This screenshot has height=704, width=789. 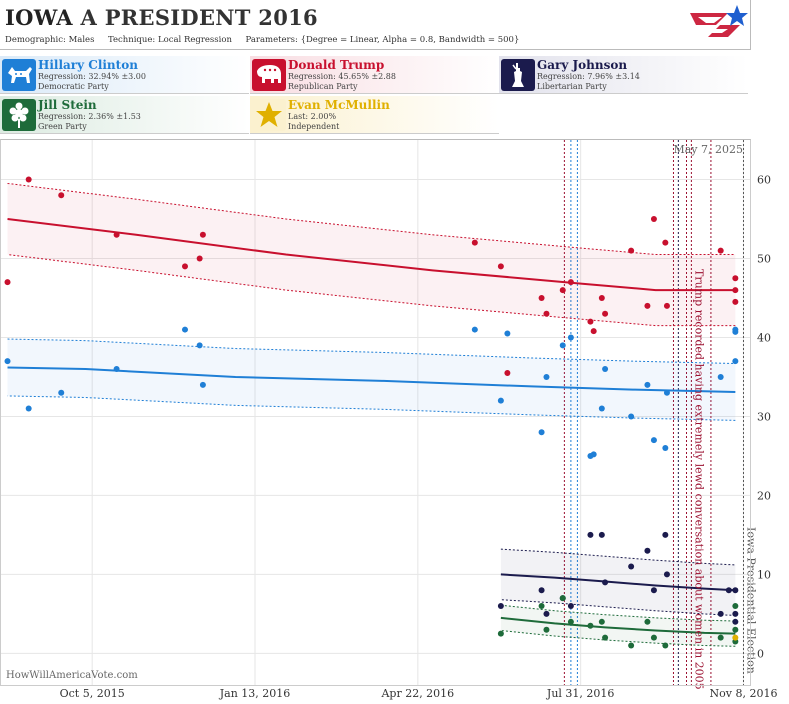 What do you see at coordinates (323, 86) in the screenshot?
I see `candidate-party: Republican Party` at bounding box center [323, 86].